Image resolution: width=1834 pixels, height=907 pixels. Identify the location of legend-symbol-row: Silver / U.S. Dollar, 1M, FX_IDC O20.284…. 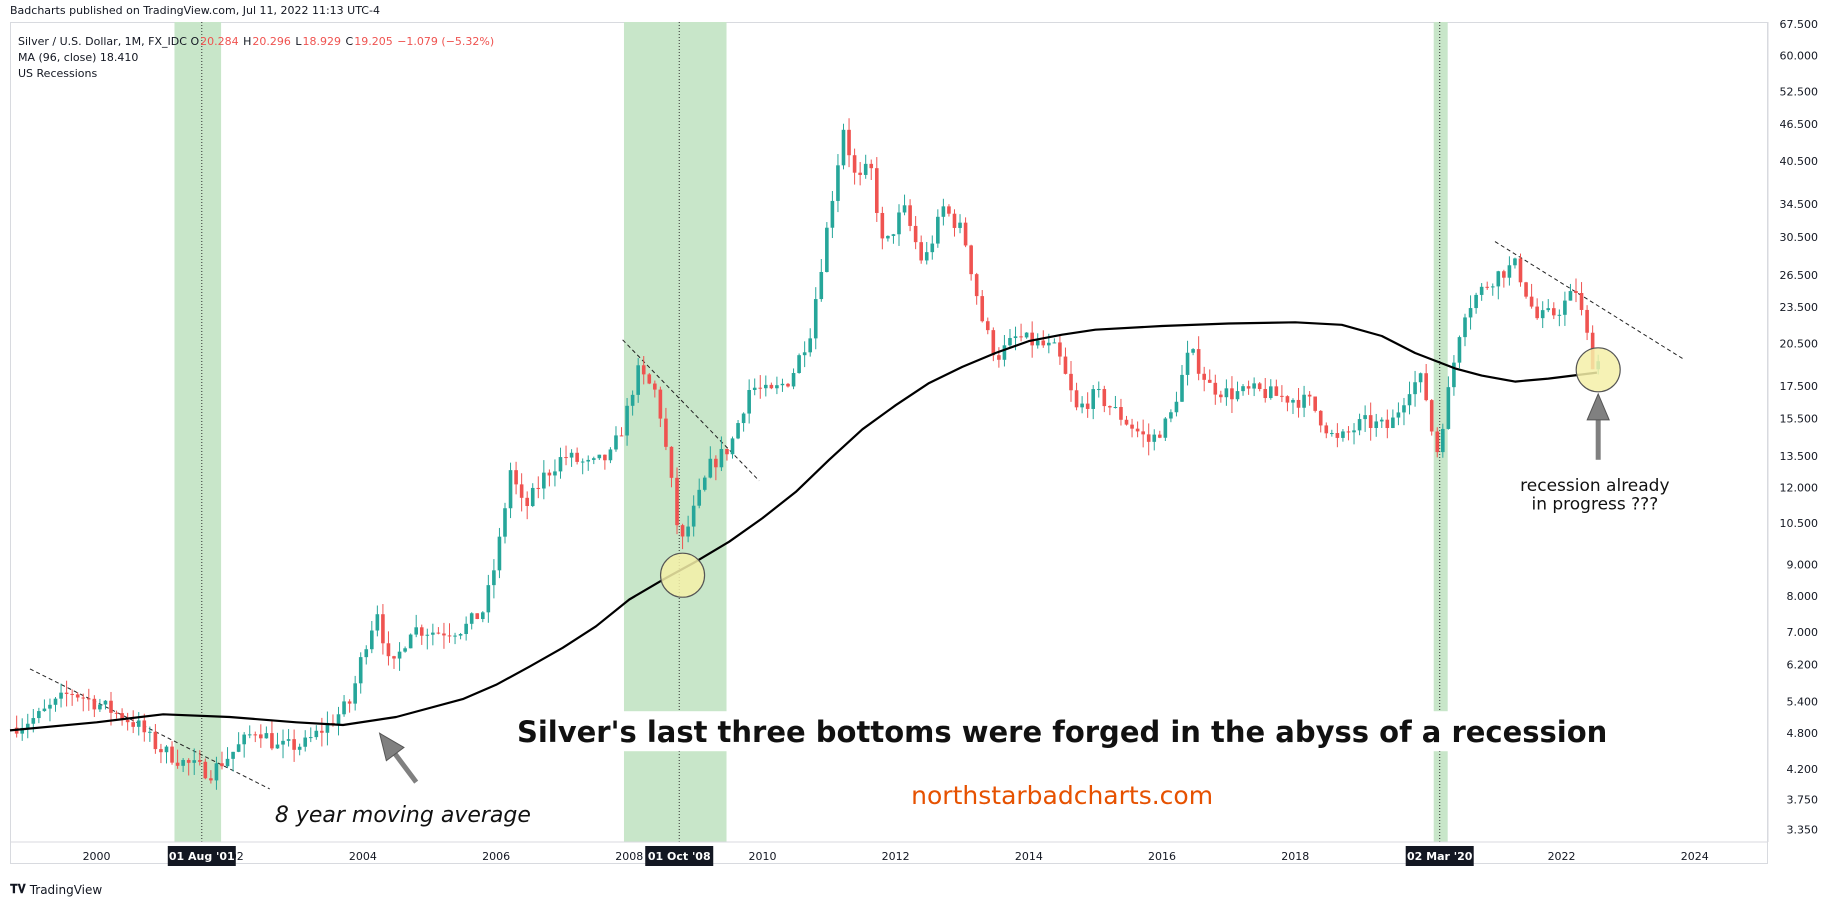
(256, 42).